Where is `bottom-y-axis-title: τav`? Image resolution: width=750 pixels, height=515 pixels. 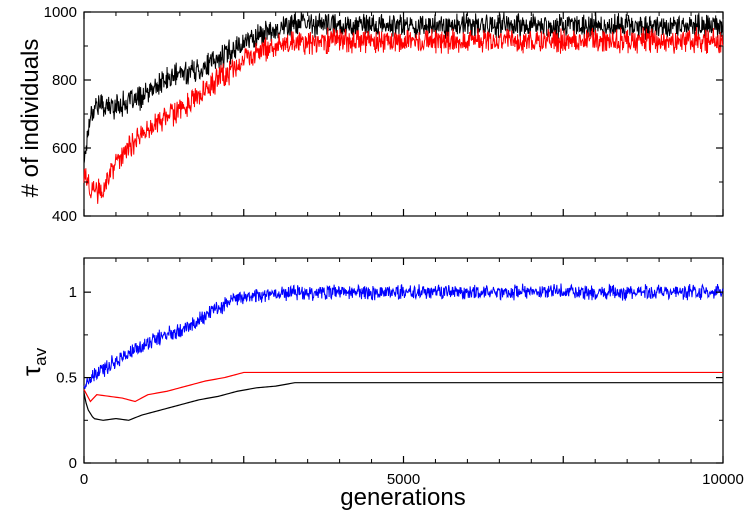 bottom-y-axis-title: τav is located at coordinates (33, 361).